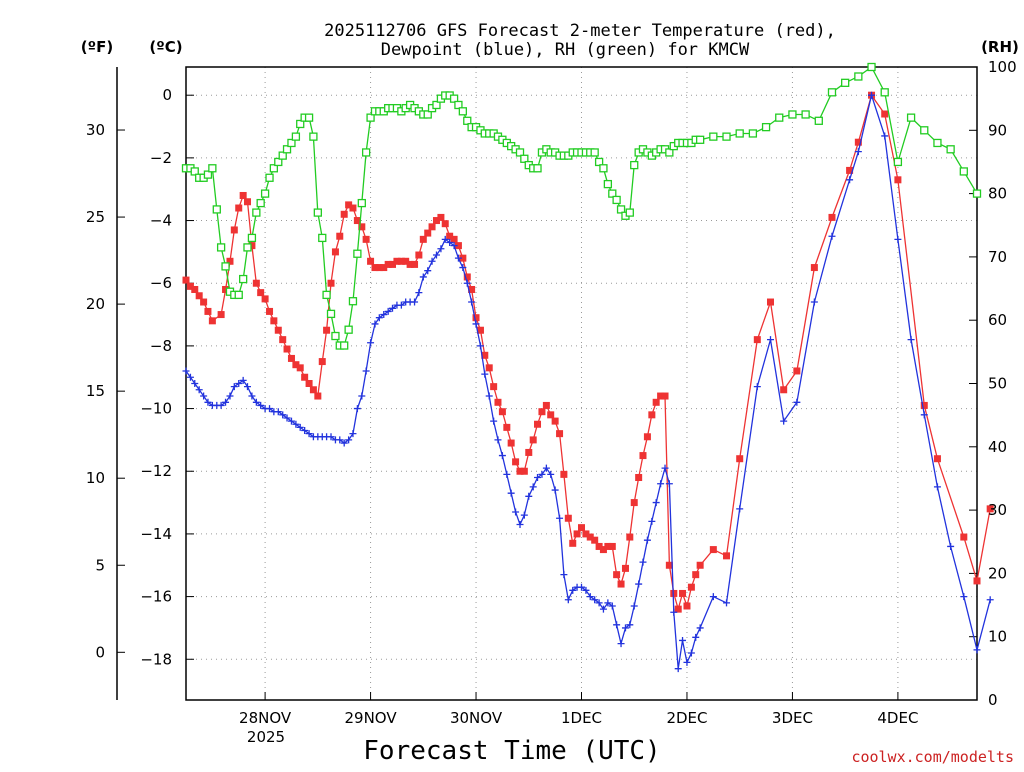 This screenshot has width=1024, height=772. What do you see at coordinates (266, 737) in the screenshot?
I see `year-label: 2025` at bounding box center [266, 737].